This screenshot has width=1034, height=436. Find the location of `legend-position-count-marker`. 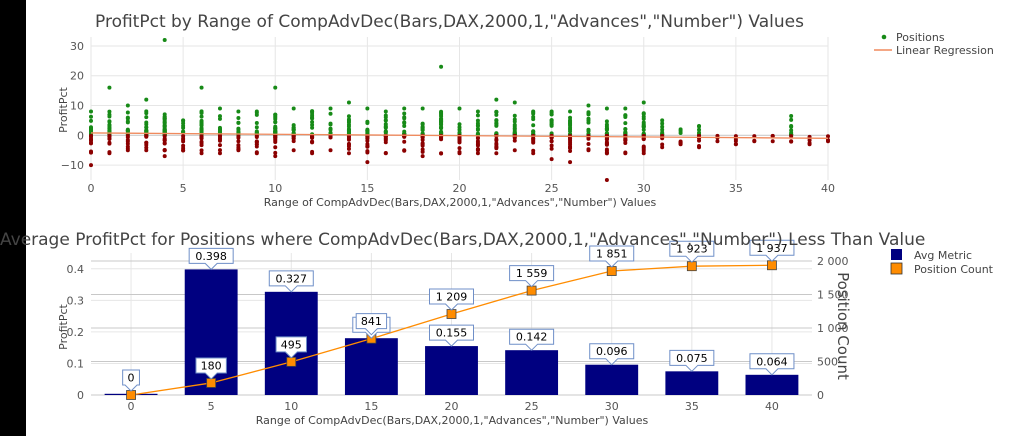

legend-position-count-marker is located at coordinates (896, 268).